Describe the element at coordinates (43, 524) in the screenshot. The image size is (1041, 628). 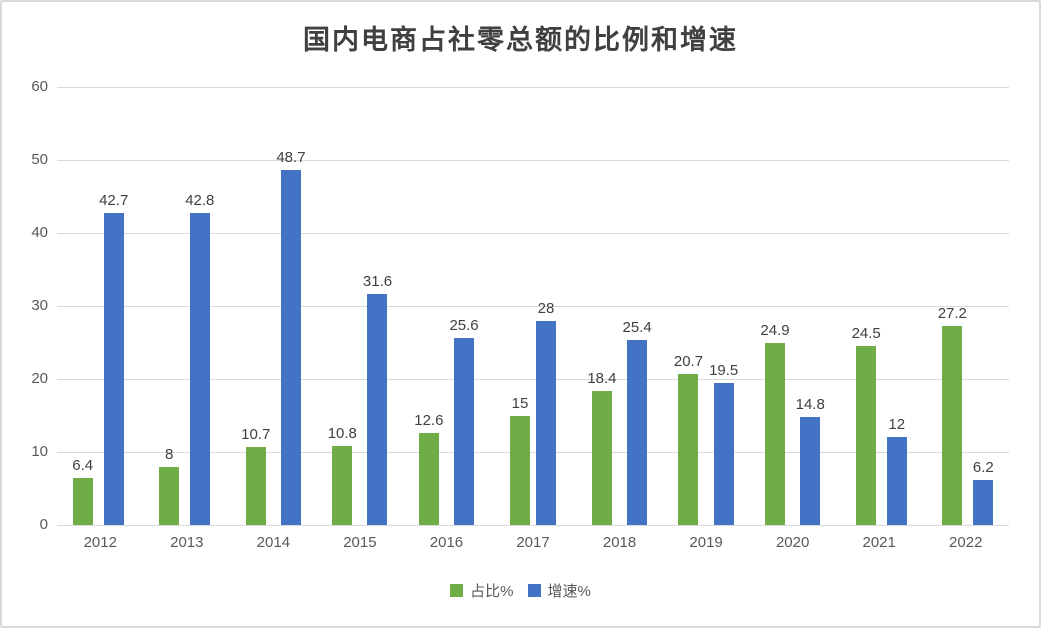
I see `y-tick-label: 0` at that location.